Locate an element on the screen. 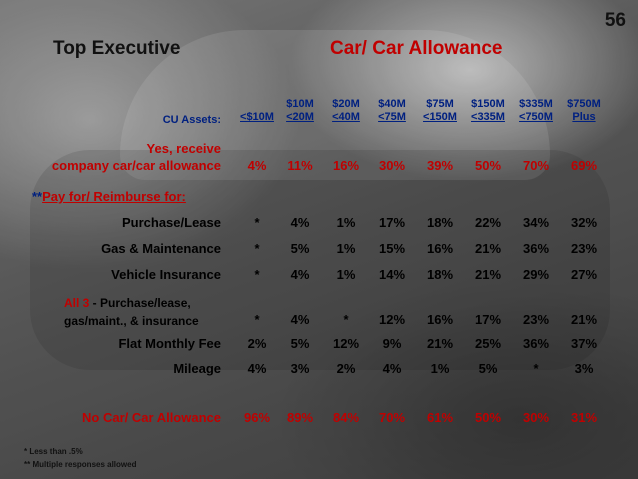 The height and width of the screenshot is (479, 638). value-cell-yes: 11% is located at coordinates (300, 165).